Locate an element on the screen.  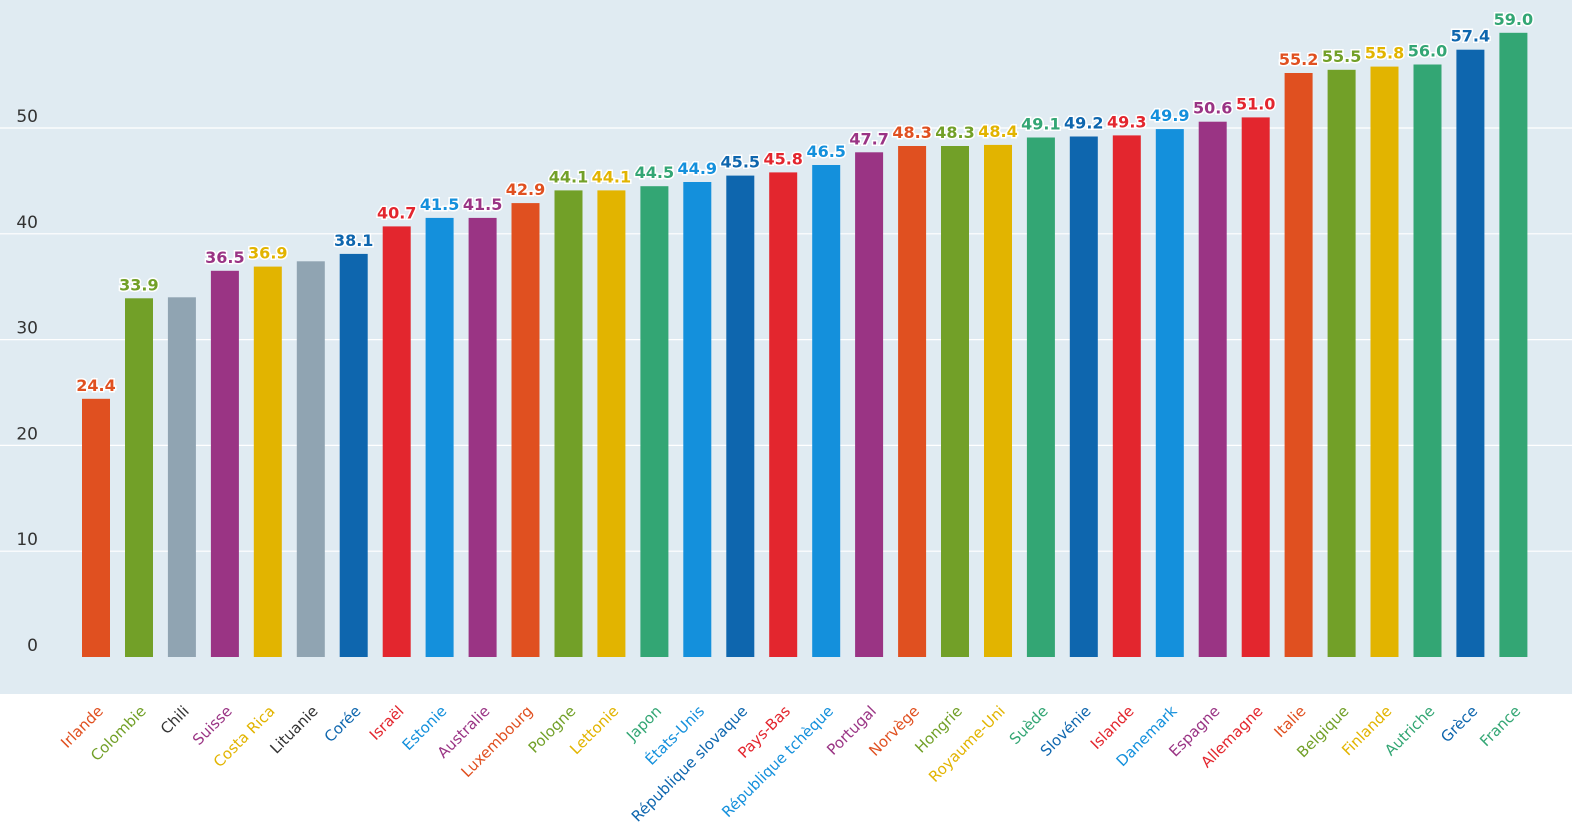
value-label: 55.2 is located at coordinates (1298, 59).